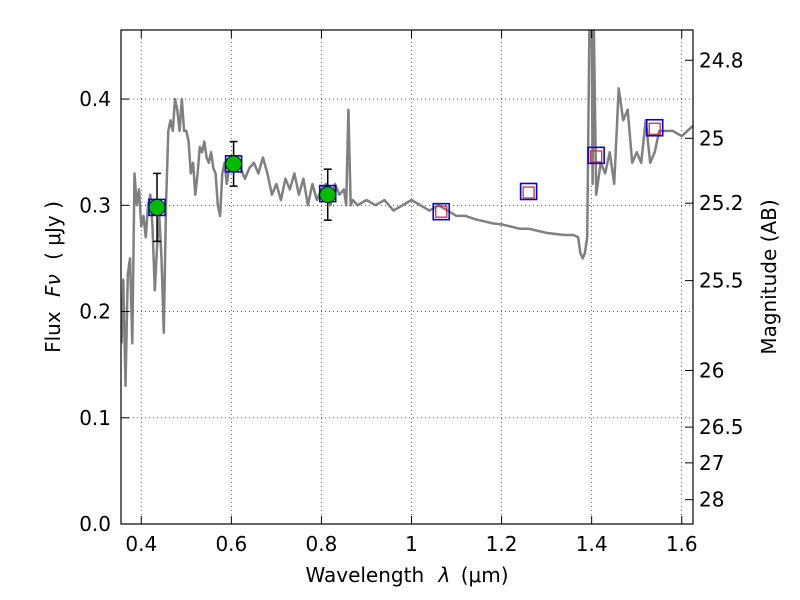 The image size is (800, 600). Describe the element at coordinates (364, 575) in the screenshot. I see `x-axis-title-text: Wavelength` at that location.